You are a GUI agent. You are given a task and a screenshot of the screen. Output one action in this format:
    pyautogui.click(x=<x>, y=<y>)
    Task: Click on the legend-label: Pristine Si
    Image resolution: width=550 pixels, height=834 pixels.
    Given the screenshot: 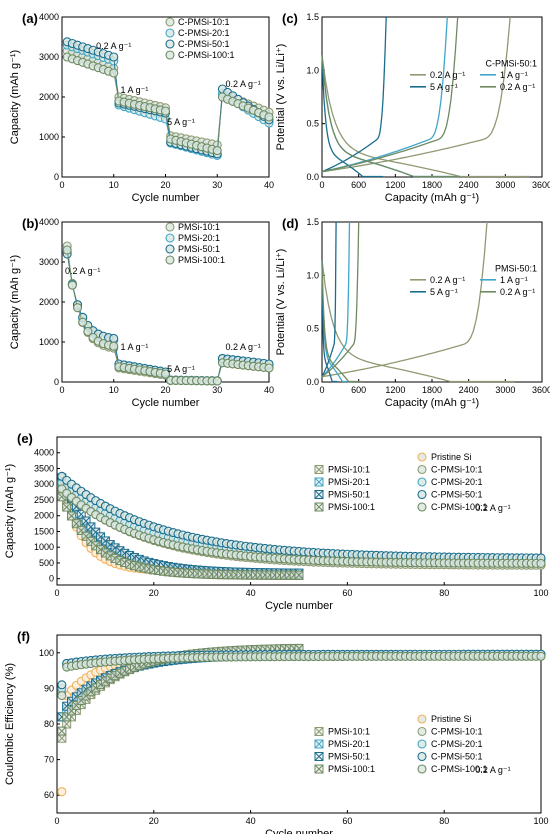 What is the action you would take?
    pyautogui.click(x=451, y=457)
    